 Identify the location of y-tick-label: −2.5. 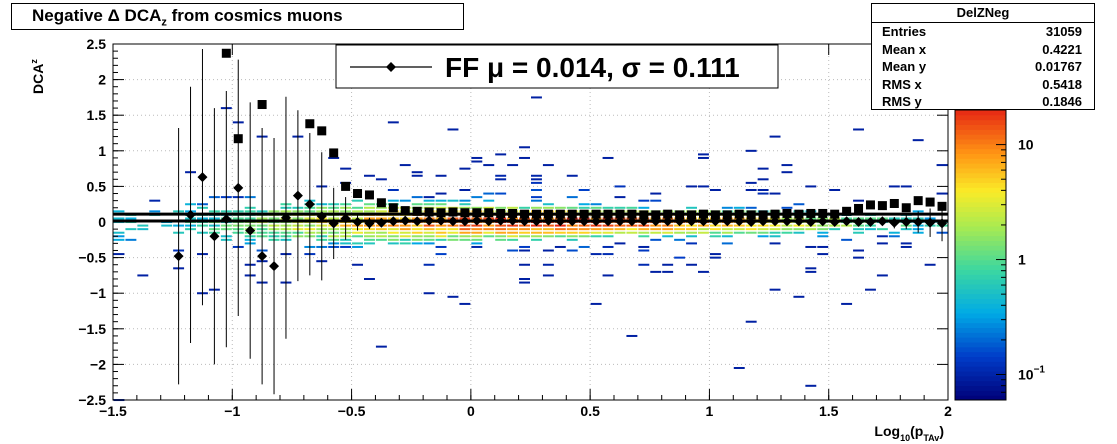
(92, 400).